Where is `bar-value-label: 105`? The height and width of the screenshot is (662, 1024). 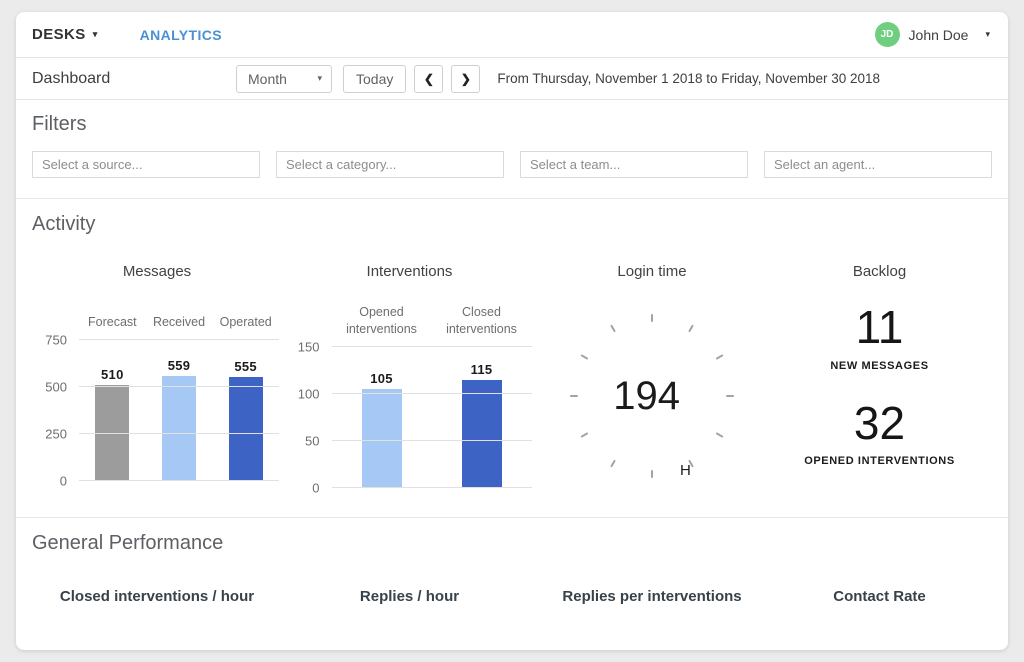 bar-value-label: 105 is located at coordinates (381, 379).